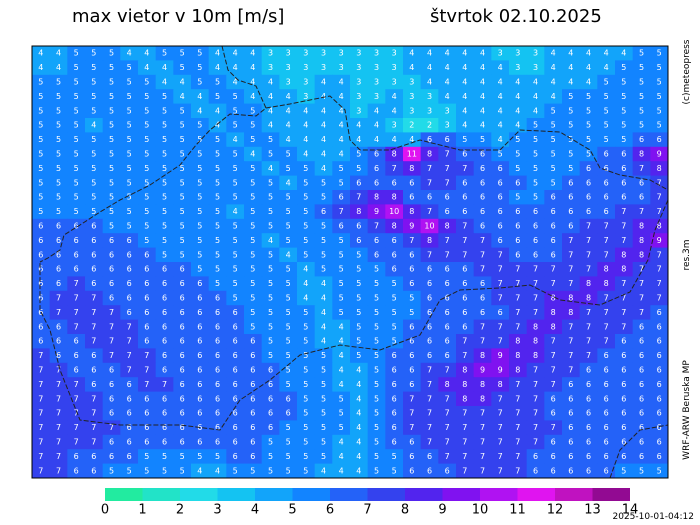 The width and height of the screenshot is (700, 525). I want to click on border, so click(467, 143).